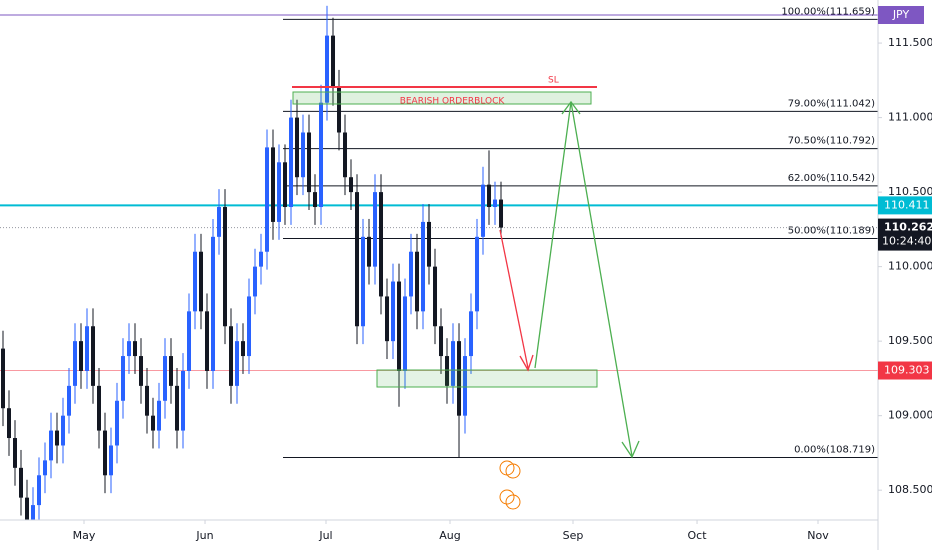 The image size is (932, 554). Describe the element at coordinates (831, 141) in the screenshot. I see `fib-label: 70.50%(110.792)` at that location.